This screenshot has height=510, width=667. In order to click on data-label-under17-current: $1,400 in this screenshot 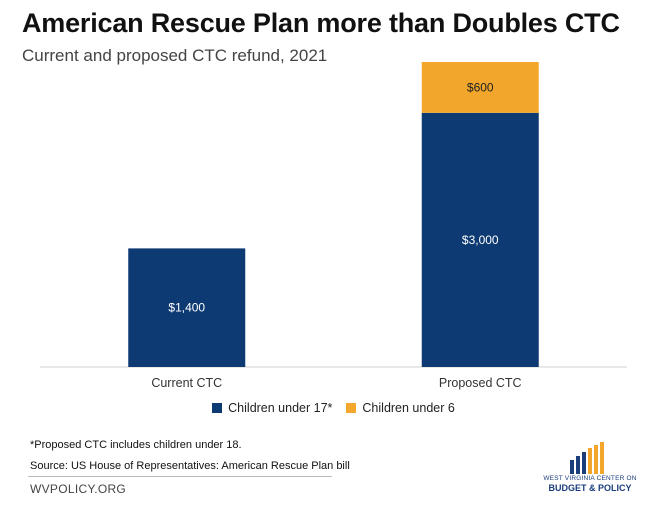, I will do `click(186, 308)`.